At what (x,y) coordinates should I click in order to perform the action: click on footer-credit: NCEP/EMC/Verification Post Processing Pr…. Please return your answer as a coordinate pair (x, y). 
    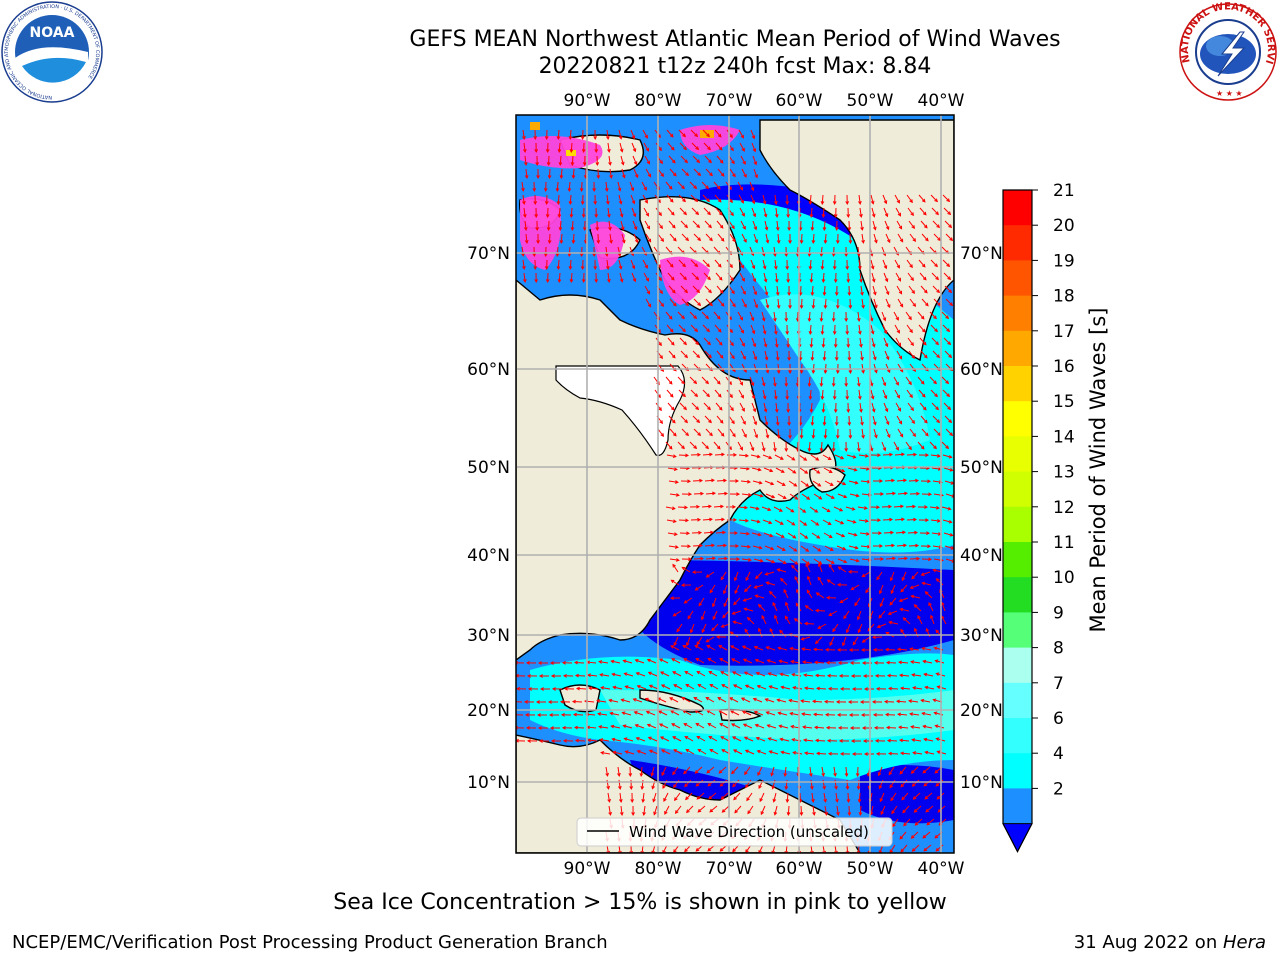
    Looking at the image, I should click on (310, 942).